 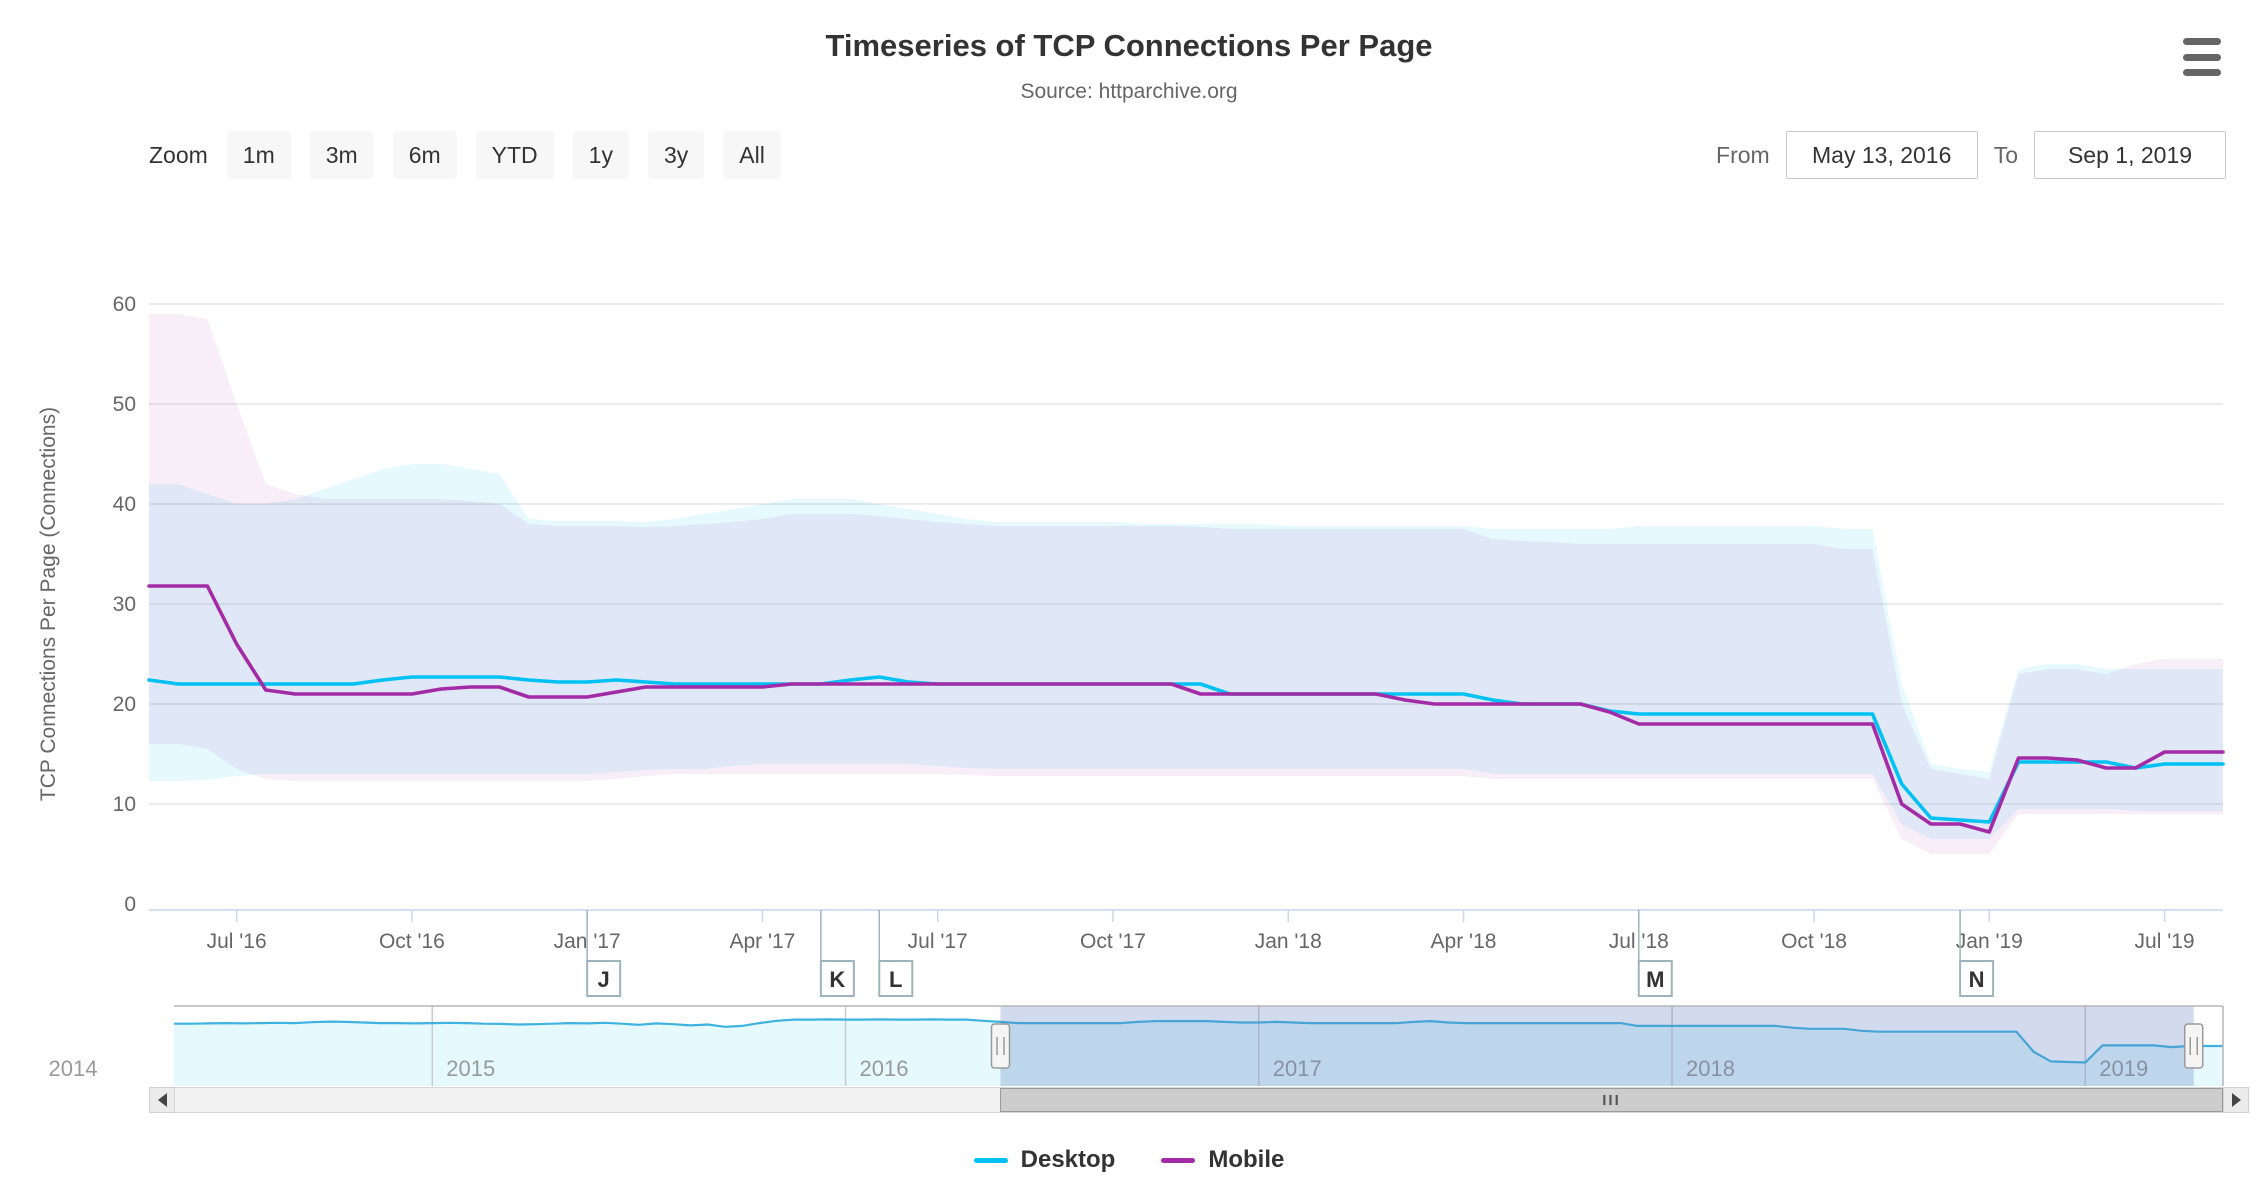 What do you see at coordinates (1186, 749) in the screenshot?
I see `desktop-series-line` at bounding box center [1186, 749].